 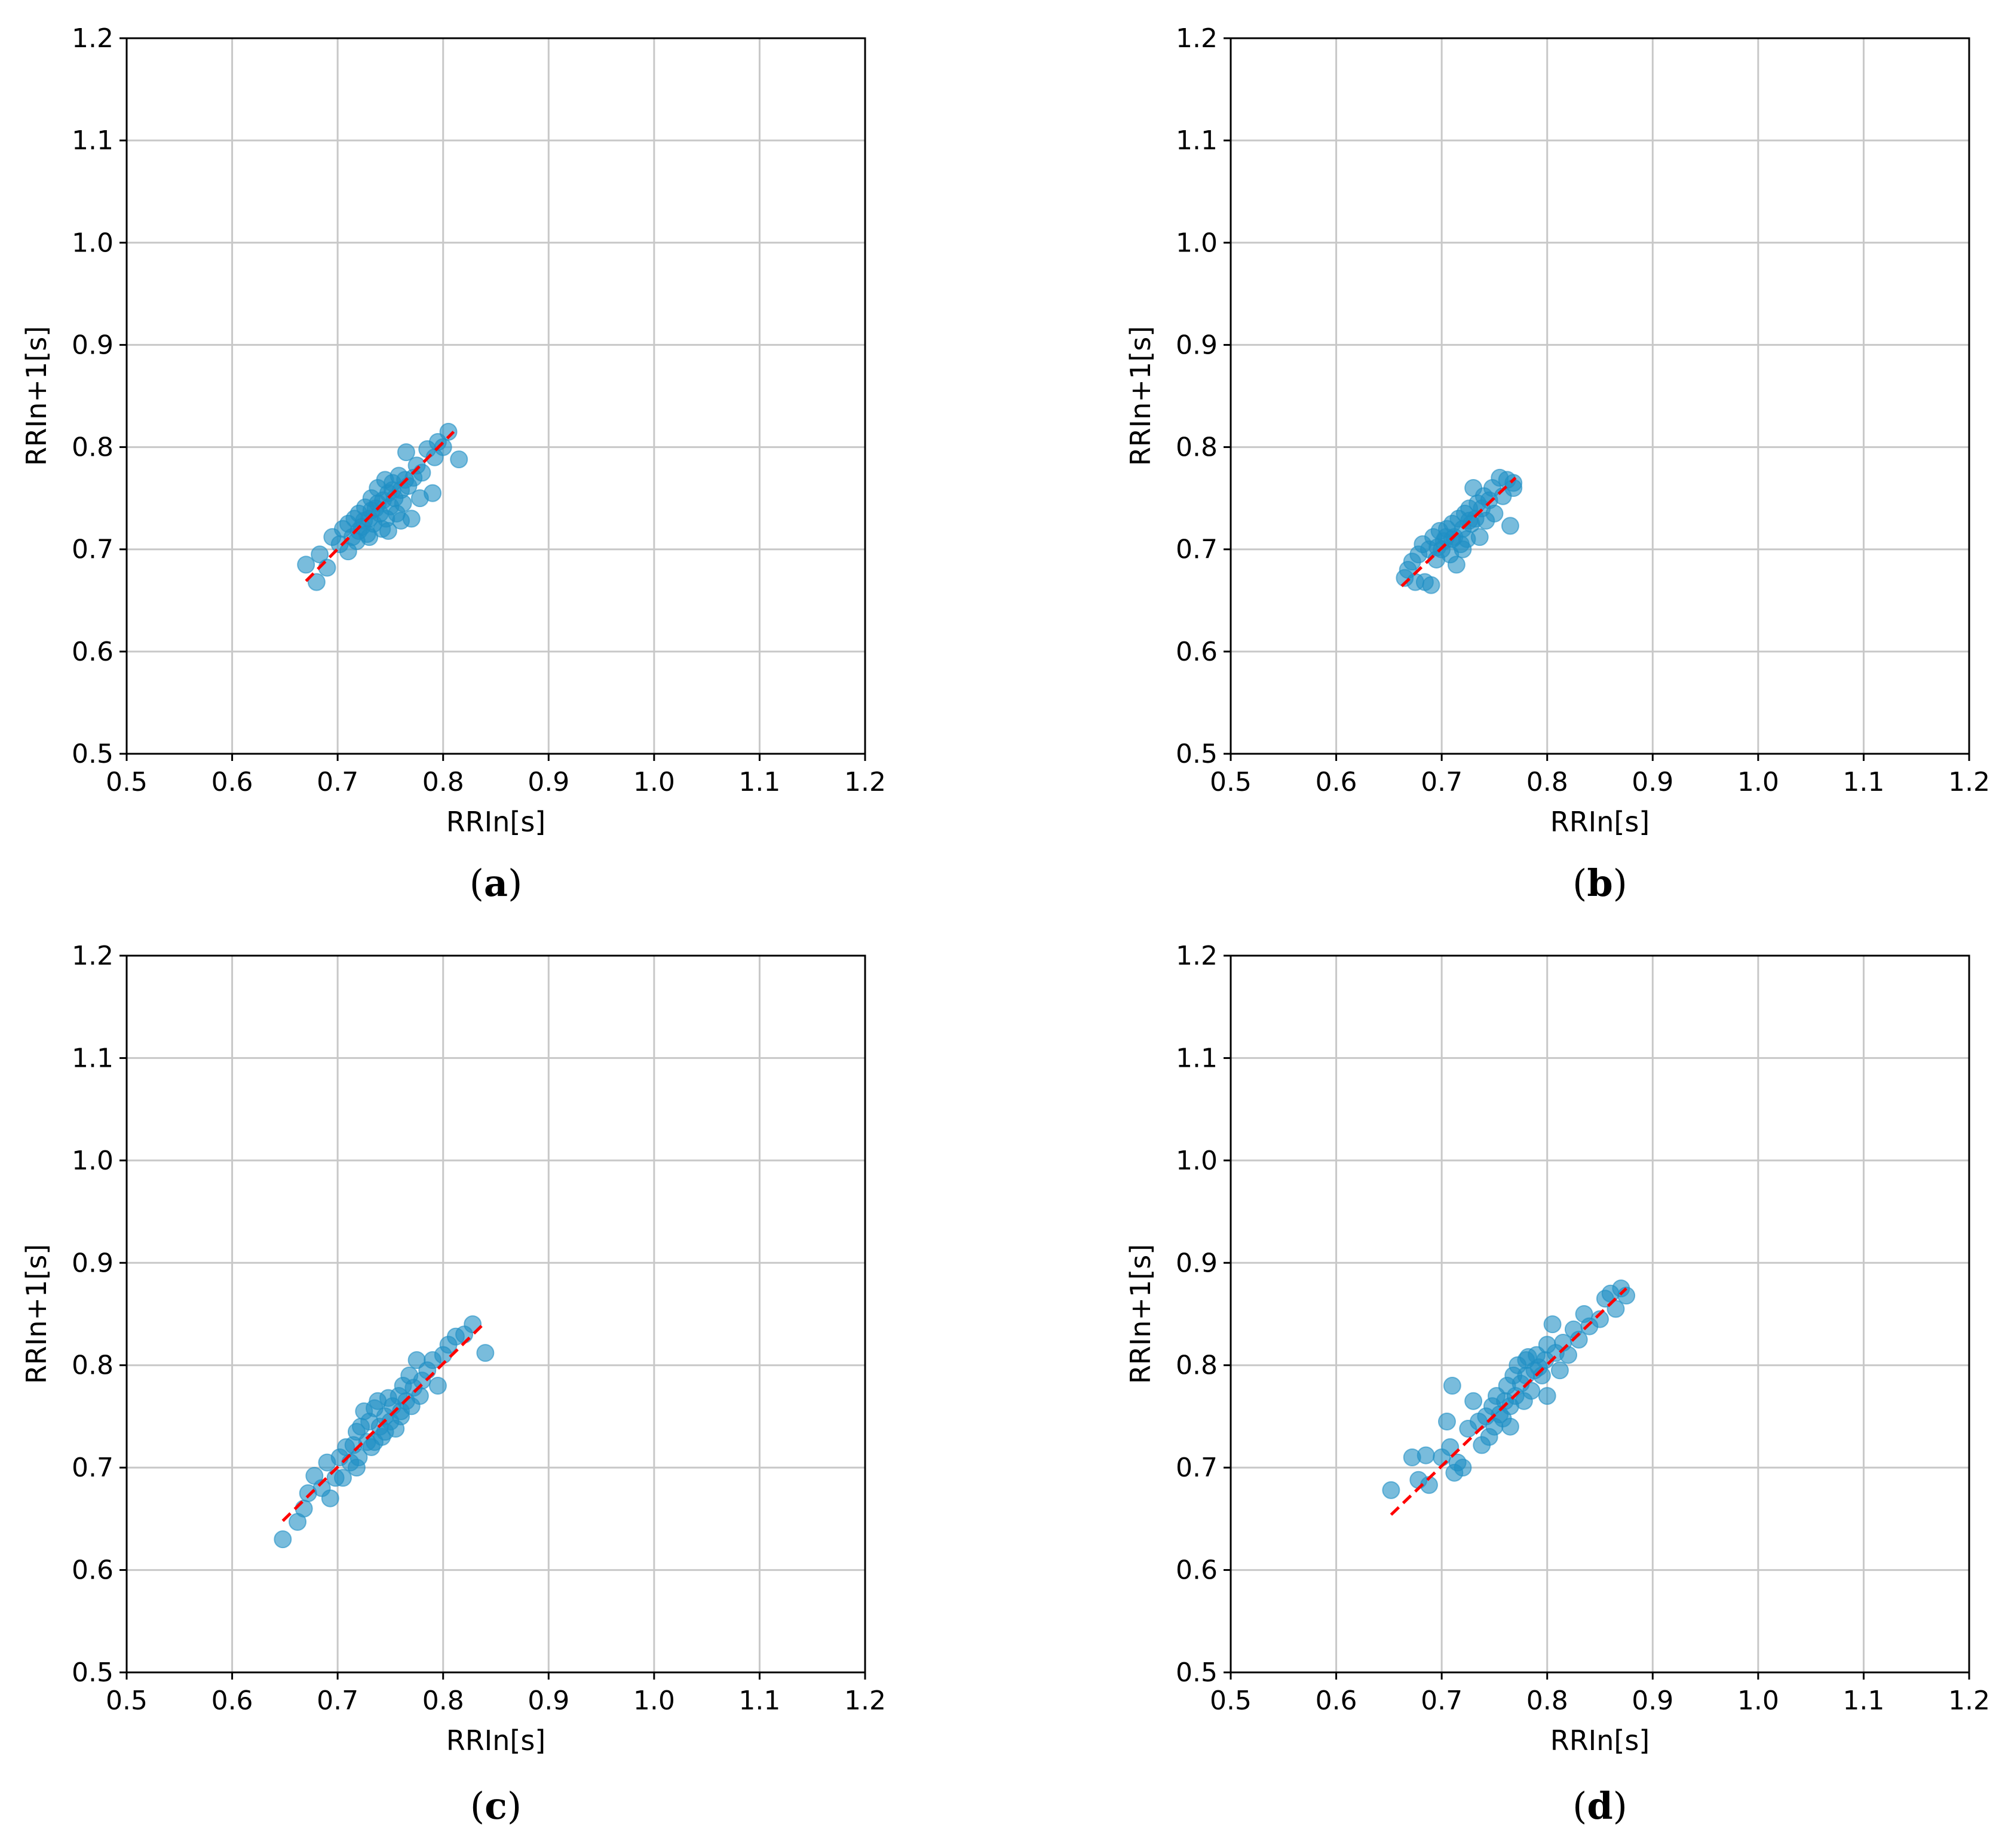 What do you see at coordinates (1599, 883) in the screenshot?
I see `panel-caption: (b)` at bounding box center [1599, 883].